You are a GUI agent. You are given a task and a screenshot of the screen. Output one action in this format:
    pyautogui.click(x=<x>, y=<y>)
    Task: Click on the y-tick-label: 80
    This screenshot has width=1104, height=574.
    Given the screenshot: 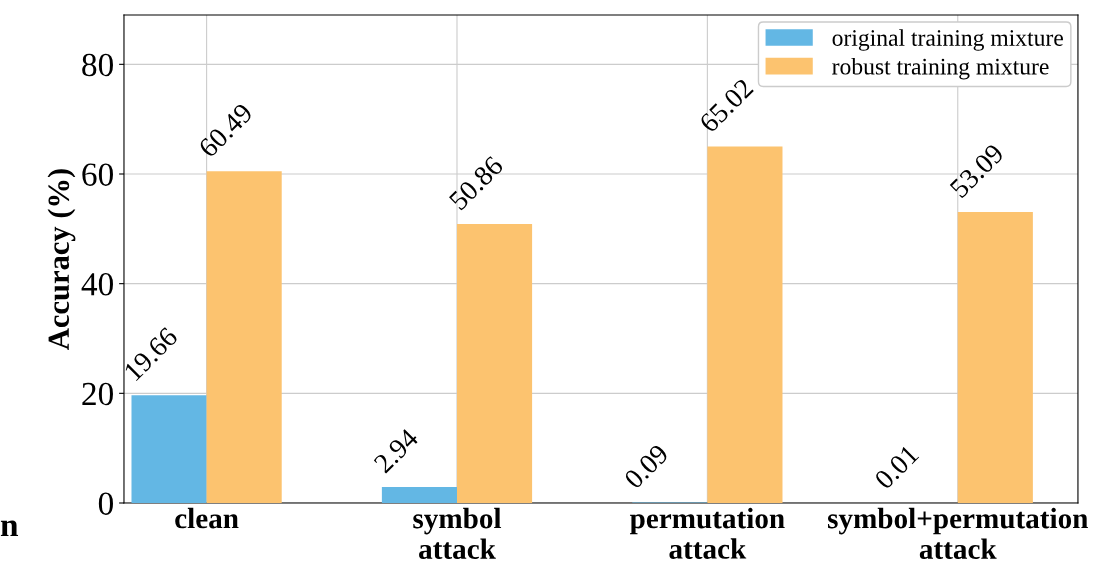 What is the action you would take?
    pyautogui.click(x=97, y=65)
    